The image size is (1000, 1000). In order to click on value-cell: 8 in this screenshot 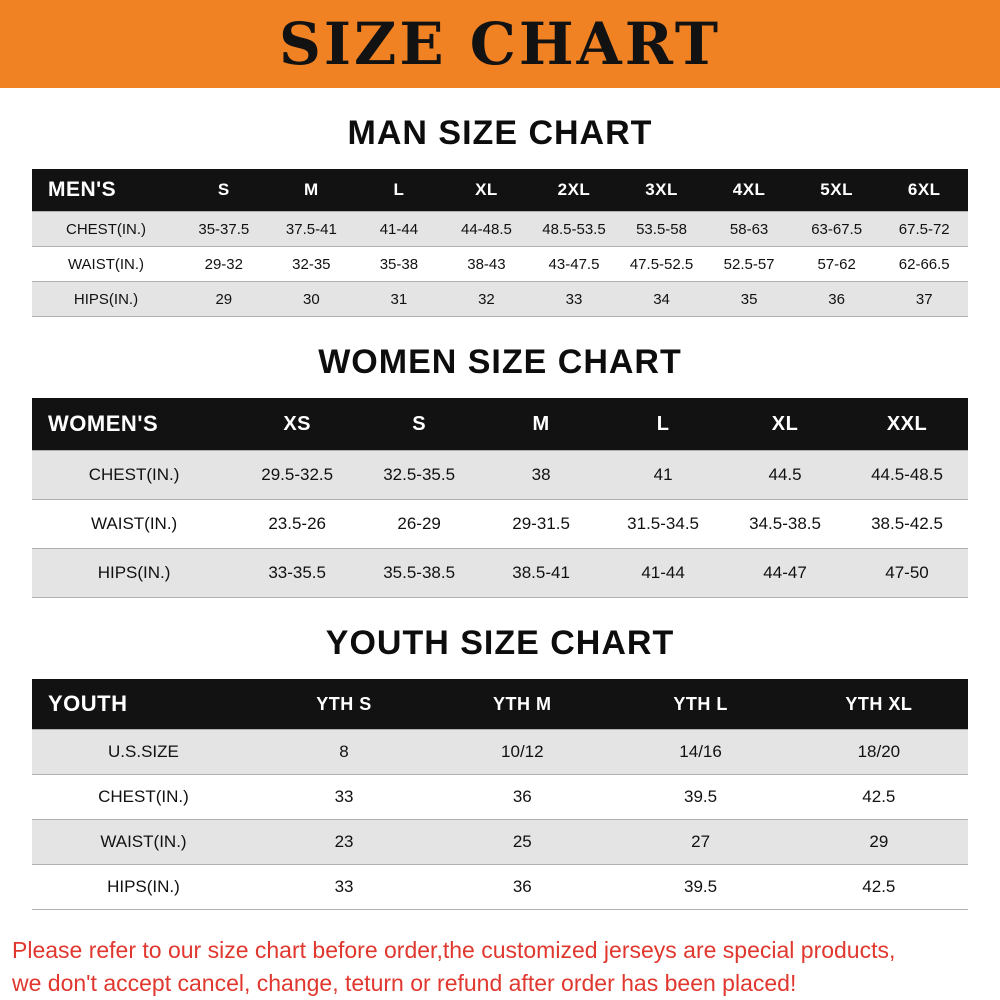, I will do `click(344, 752)`.